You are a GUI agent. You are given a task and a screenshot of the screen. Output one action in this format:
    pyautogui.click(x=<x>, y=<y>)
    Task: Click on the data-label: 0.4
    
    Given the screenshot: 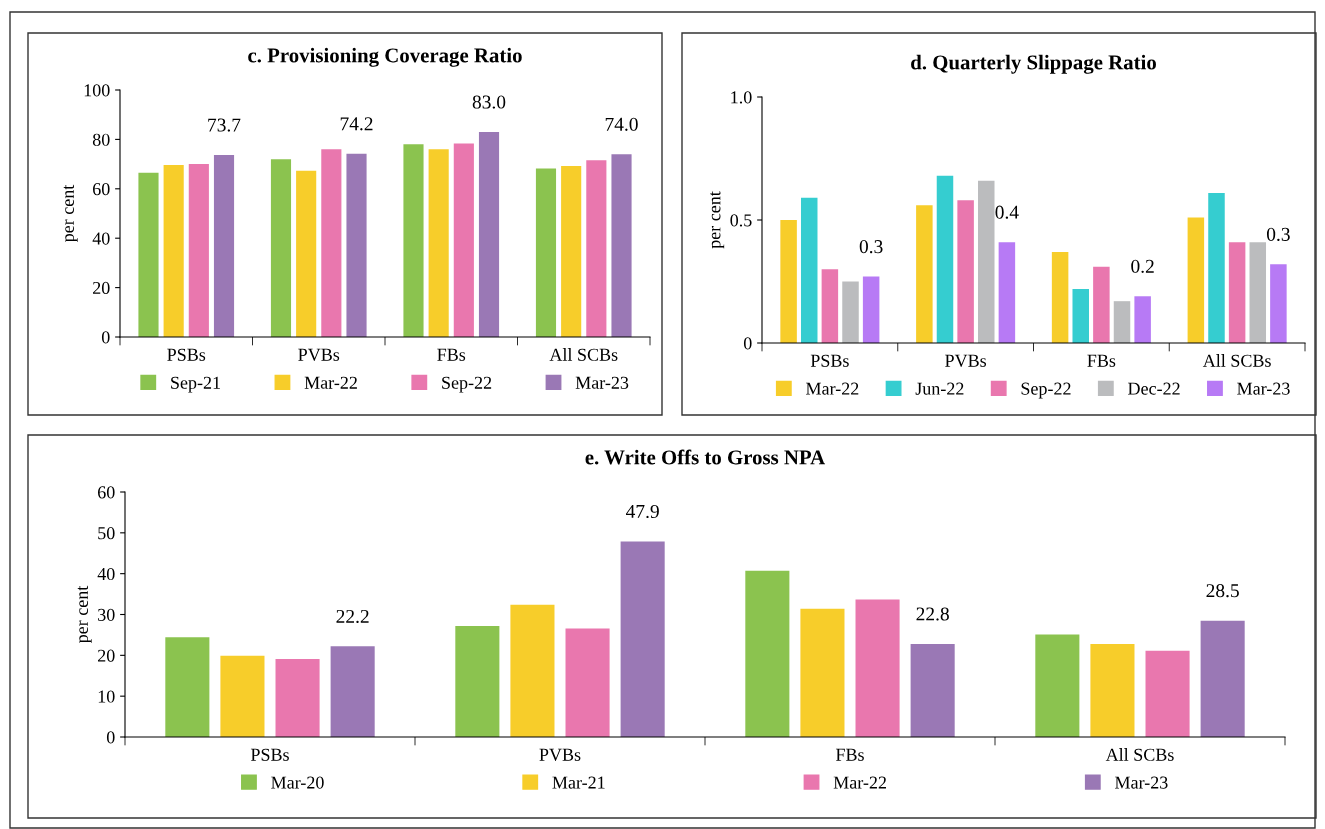 What is the action you would take?
    pyautogui.click(x=1007, y=212)
    